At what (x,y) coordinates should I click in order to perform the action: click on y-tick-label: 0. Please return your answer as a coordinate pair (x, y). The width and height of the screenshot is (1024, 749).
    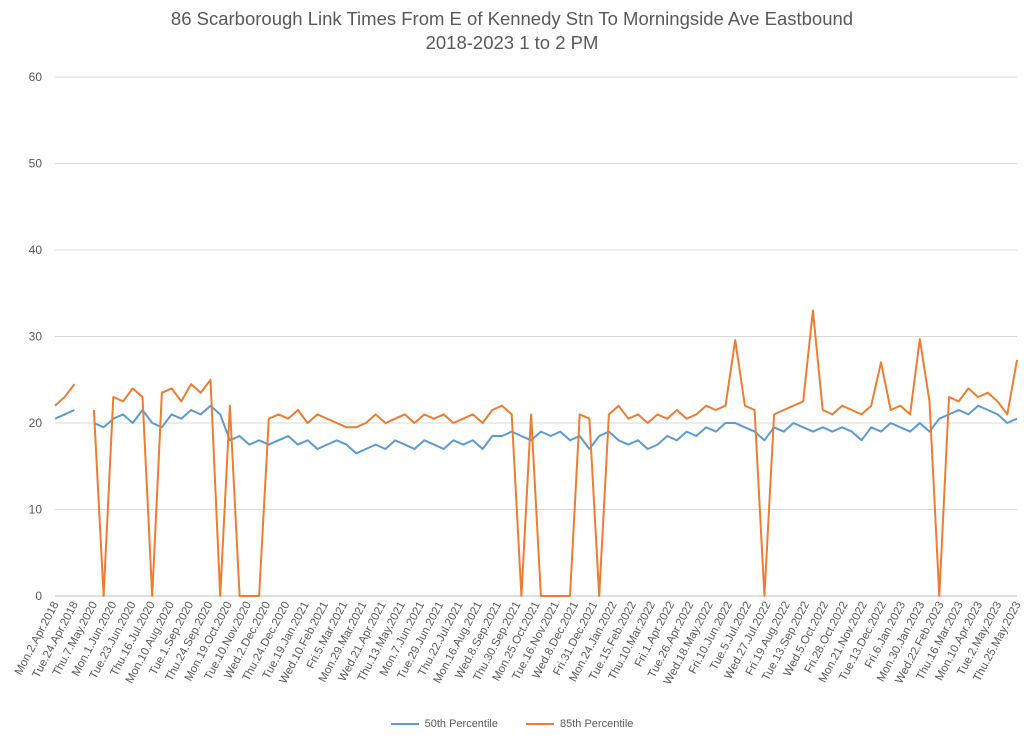
    Looking at the image, I should click on (38, 596).